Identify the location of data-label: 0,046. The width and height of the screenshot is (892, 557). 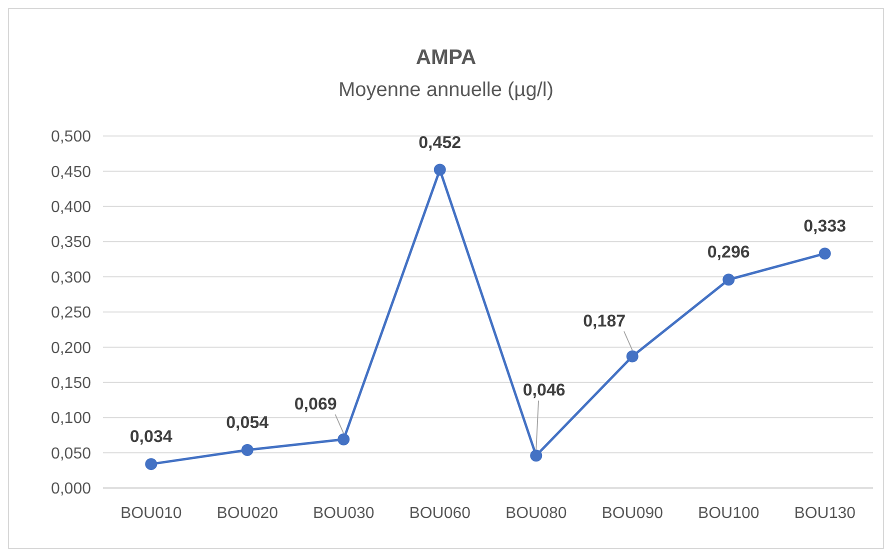
(544, 390).